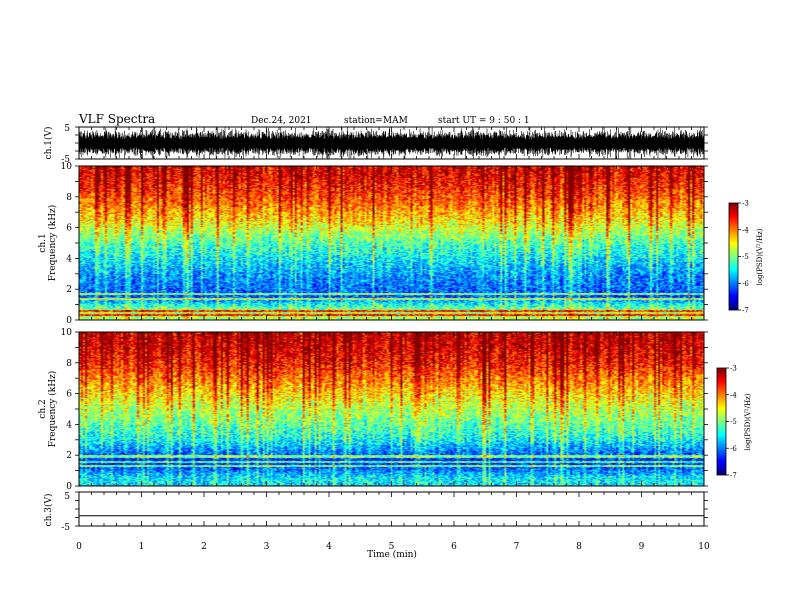 This screenshot has width=792, height=612. What do you see at coordinates (454, 547) in the screenshot?
I see `x-tick-label: 6` at bounding box center [454, 547].